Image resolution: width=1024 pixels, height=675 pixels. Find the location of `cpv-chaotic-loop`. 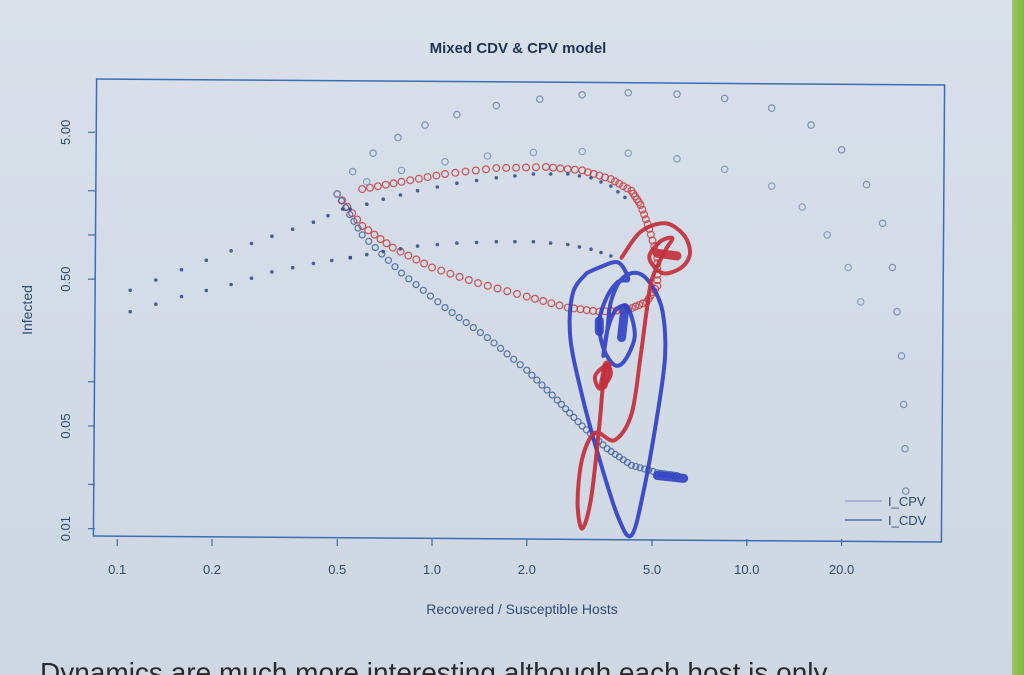

cpv-chaotic-loop is located at coordinates (634, 376).